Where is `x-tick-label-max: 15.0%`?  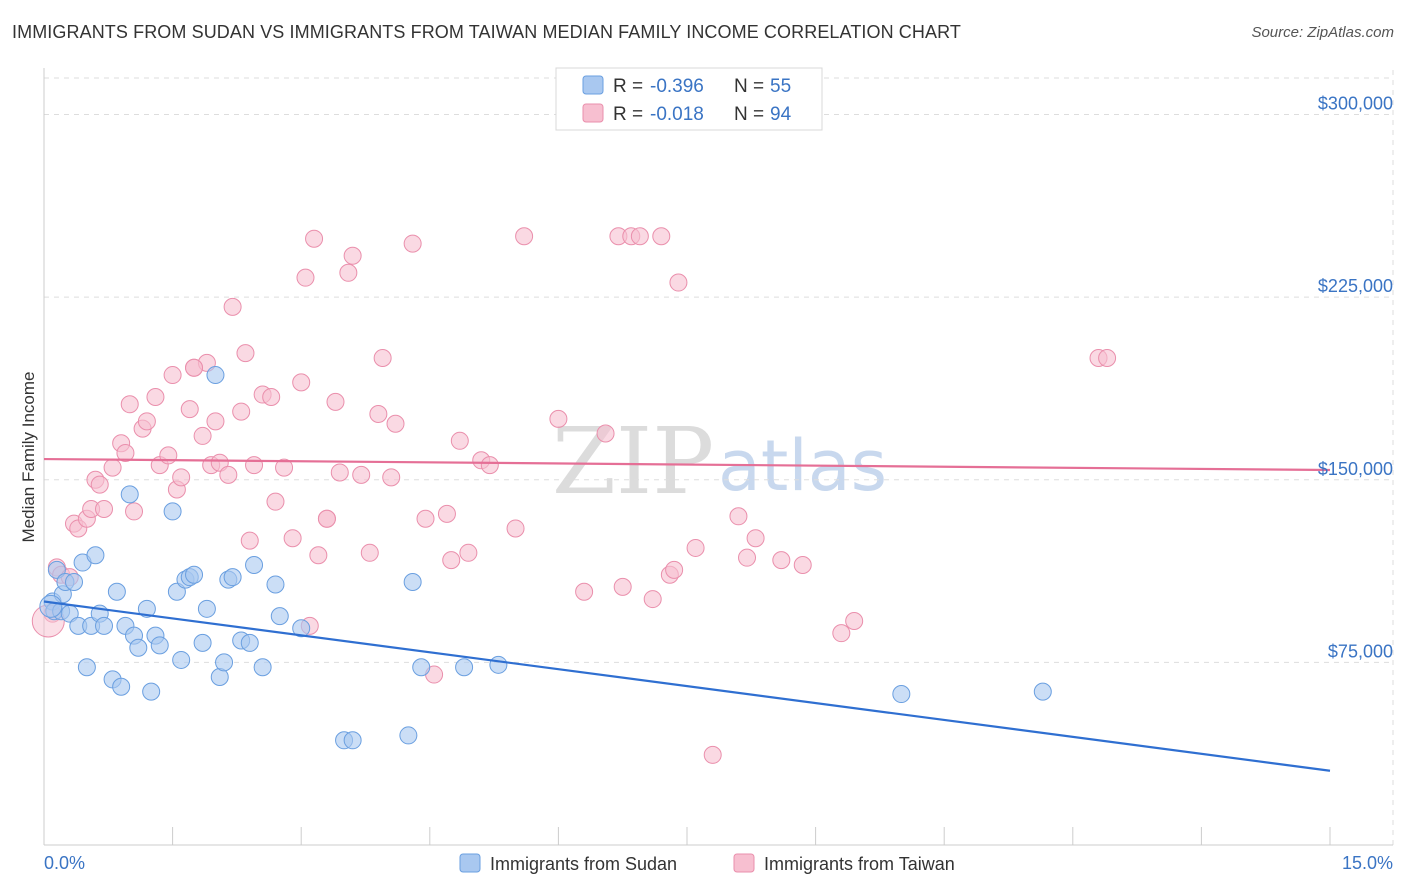
x-tick-label-max: 15.0% is located at coordinates (1367, 863).